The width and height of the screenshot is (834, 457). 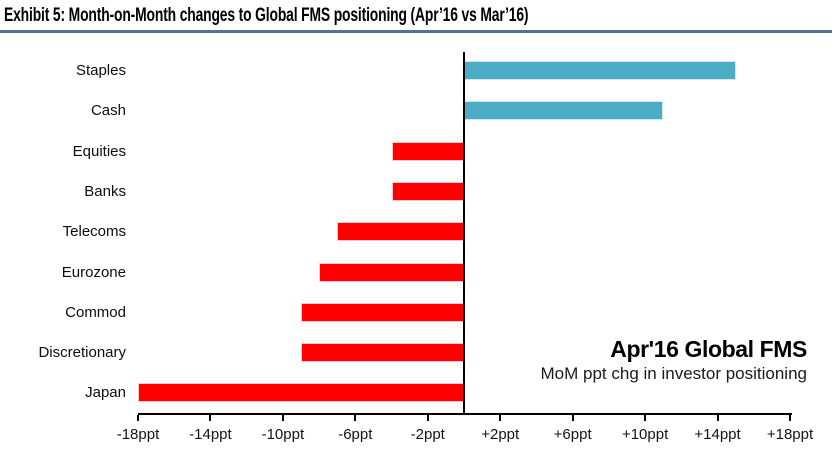 I want to click on bar-equities, so click(x=427, y=151).